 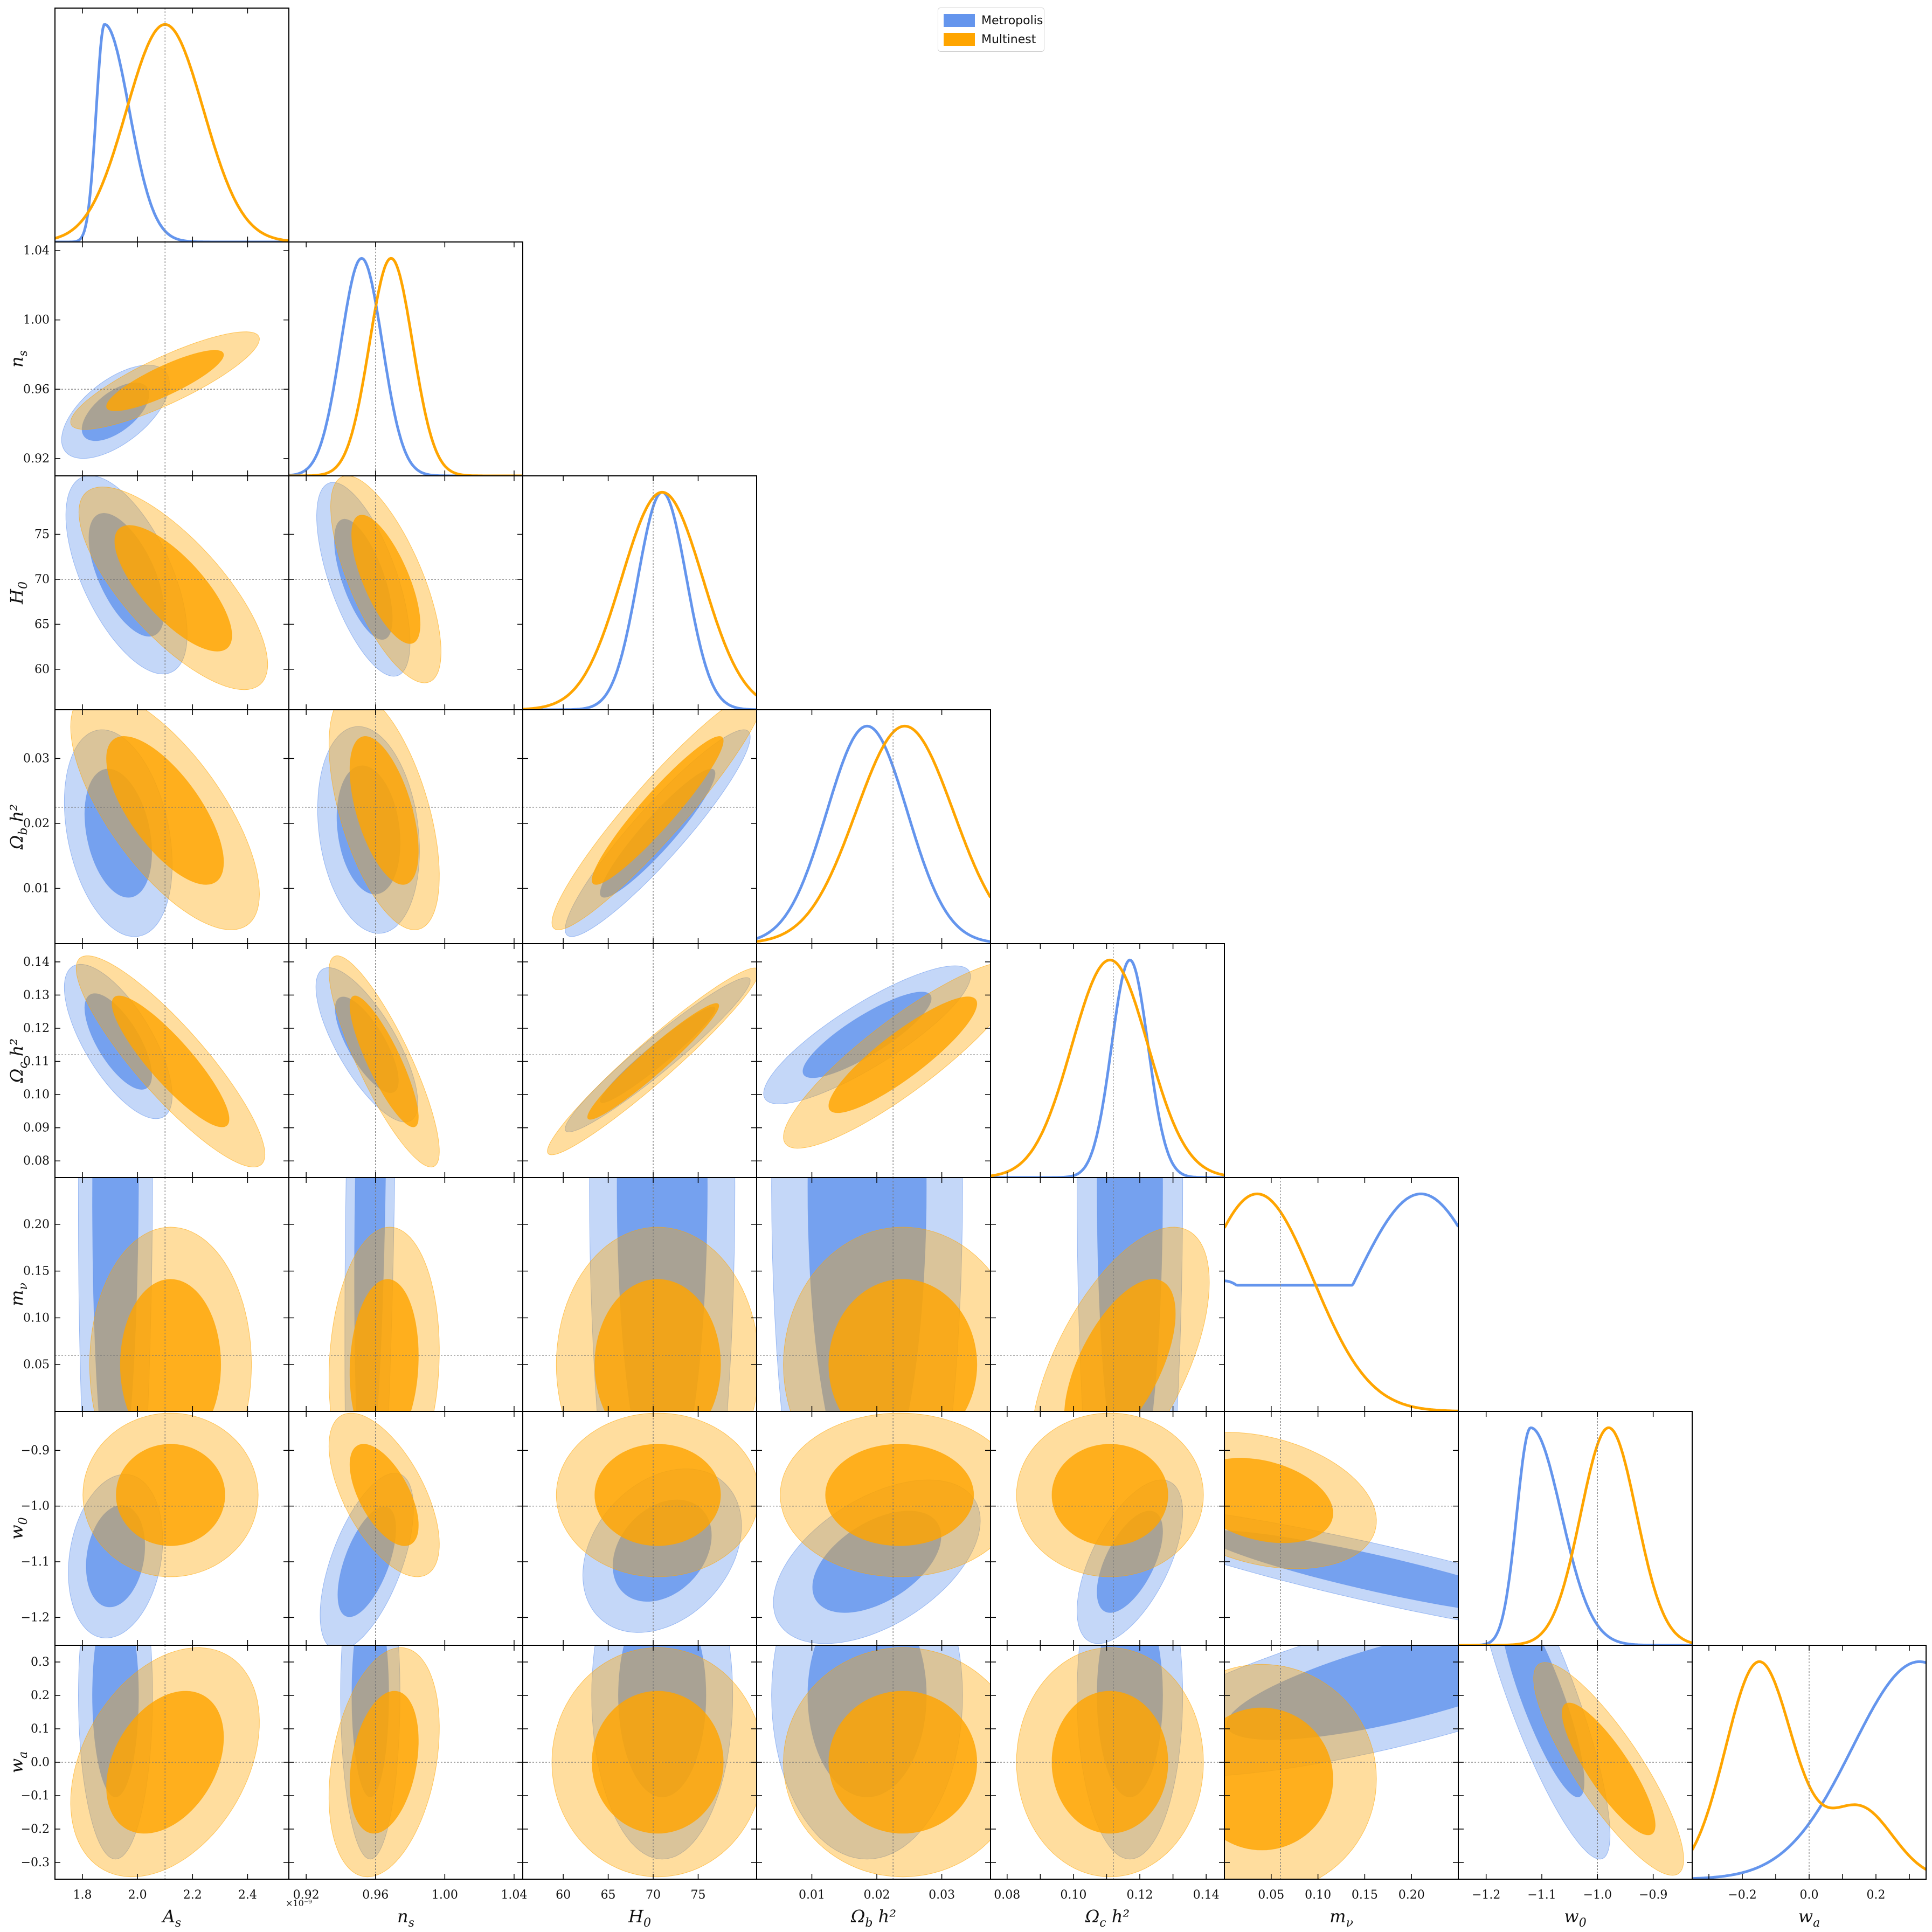 I want to click on x-tick-label: 0.15, so click(x=1365, y=1895).